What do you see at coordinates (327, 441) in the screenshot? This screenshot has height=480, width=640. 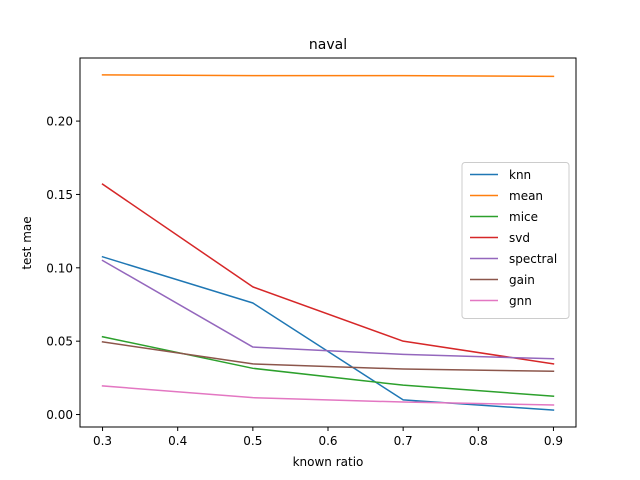 I see `x-tick-label: 0.6` at bounding box center [327, 441].